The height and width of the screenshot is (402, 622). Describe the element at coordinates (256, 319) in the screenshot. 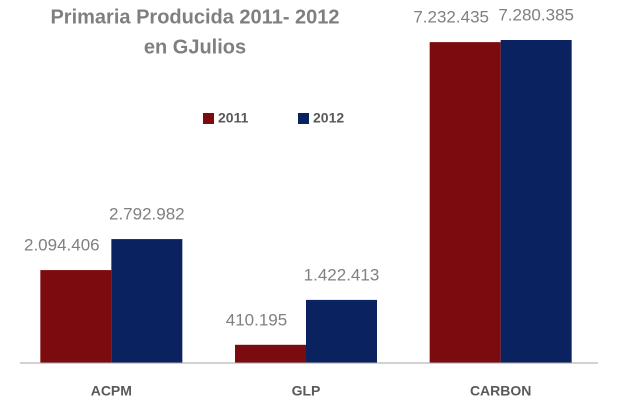

I see `value-label: 410.195` at that location.